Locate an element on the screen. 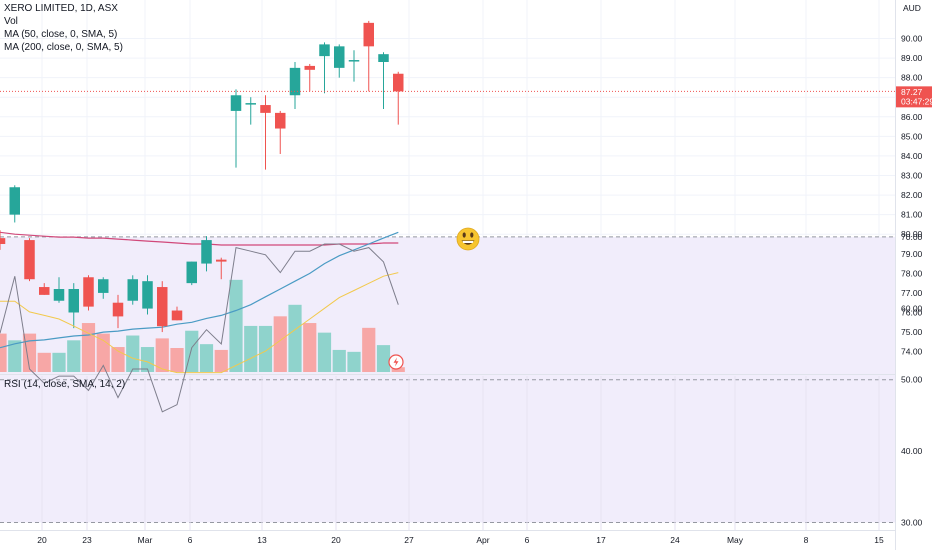 Image resolution: width=932 pixels, height=550 pixels. price-tick-label: 85.00 is located at coordinates (912, 136).